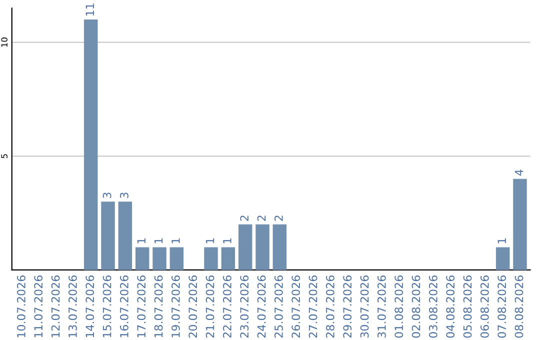  What do you see at coordinates (278, 307) in the screenshot?
I see `x-tick-label: 25.07.2026` at bounding box center [278, 307].